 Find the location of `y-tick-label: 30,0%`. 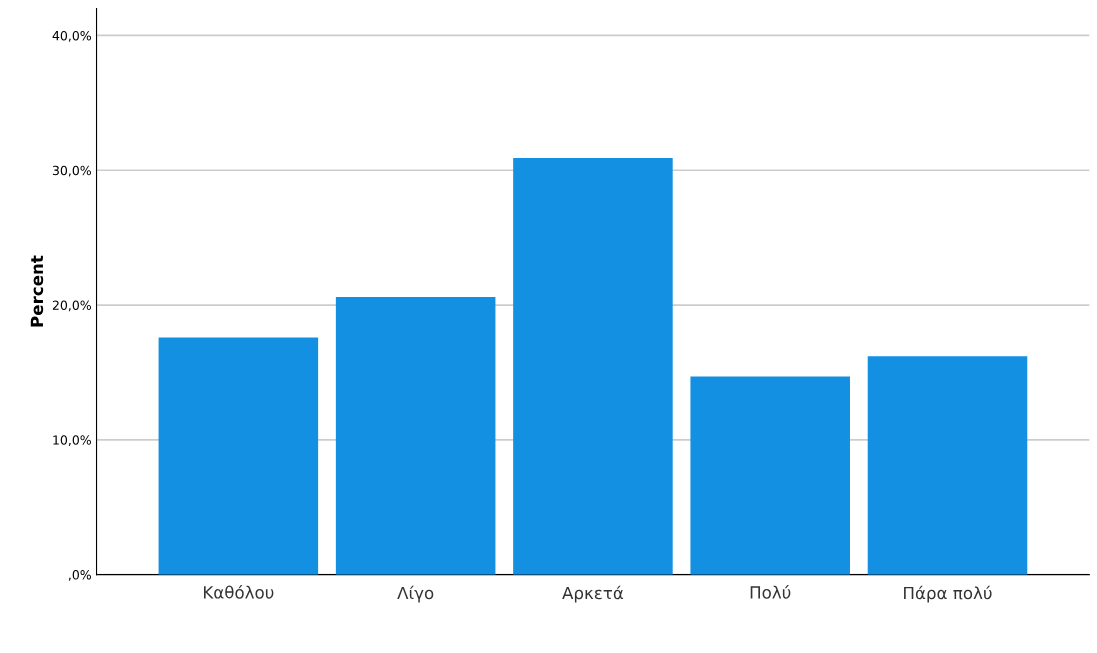

y-tick-label: 30,0% is located at coordinates (71, 171).